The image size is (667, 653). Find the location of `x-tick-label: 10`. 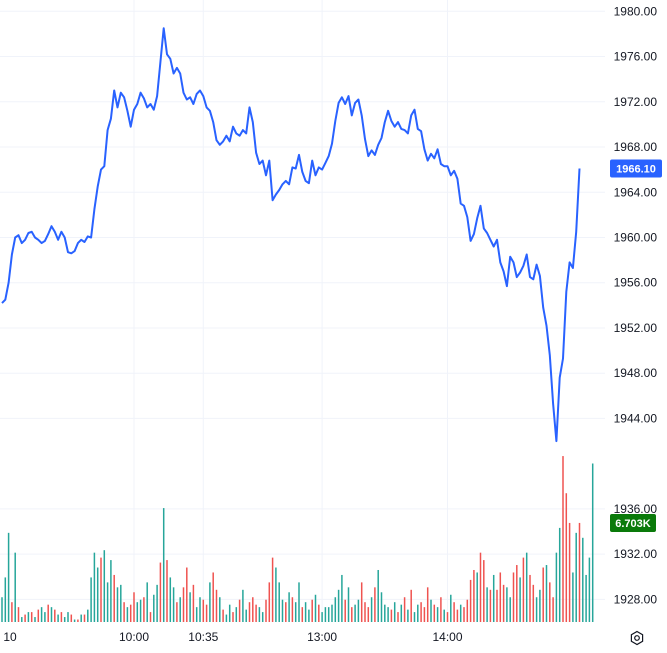

x-tick-label: 10 is located at coordinates (10, 637).